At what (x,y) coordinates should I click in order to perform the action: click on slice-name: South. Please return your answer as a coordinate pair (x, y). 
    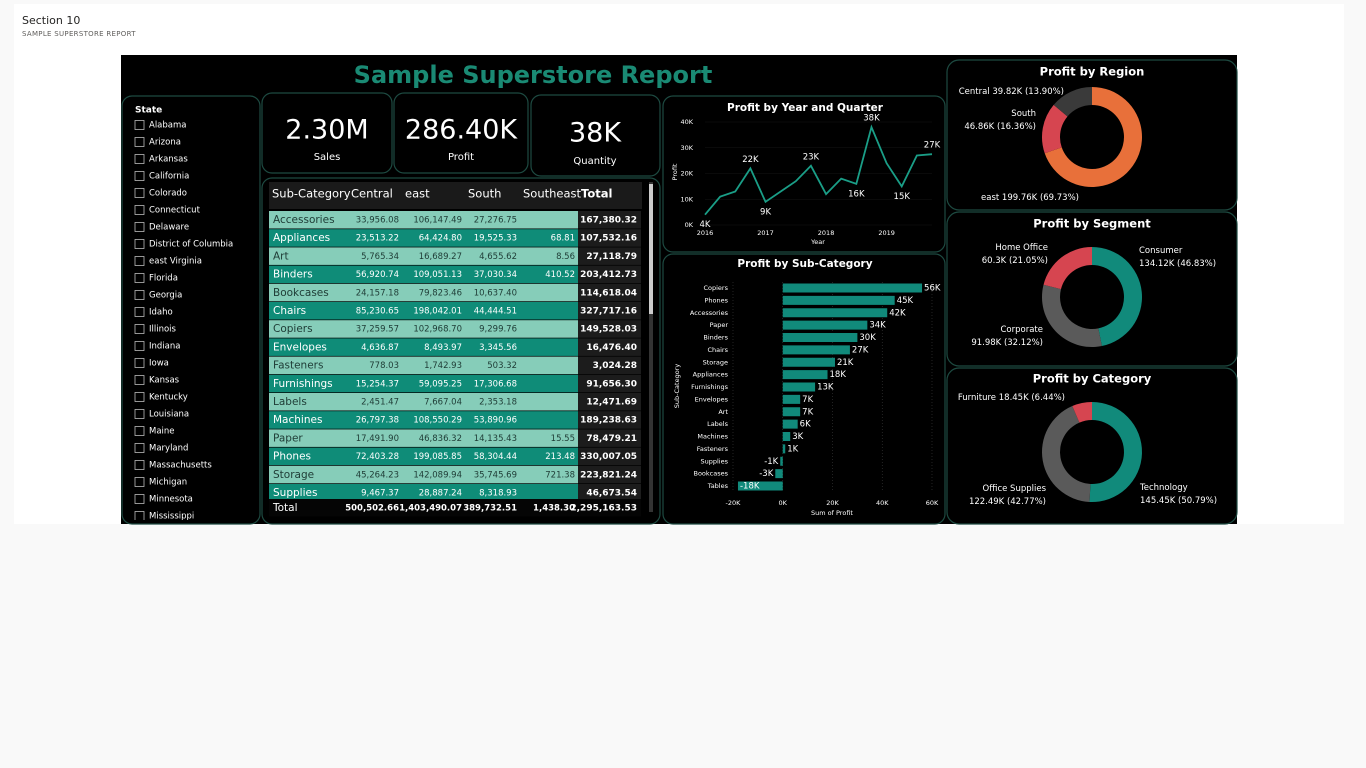
    Looking at the image, I should click on (1023, 114).